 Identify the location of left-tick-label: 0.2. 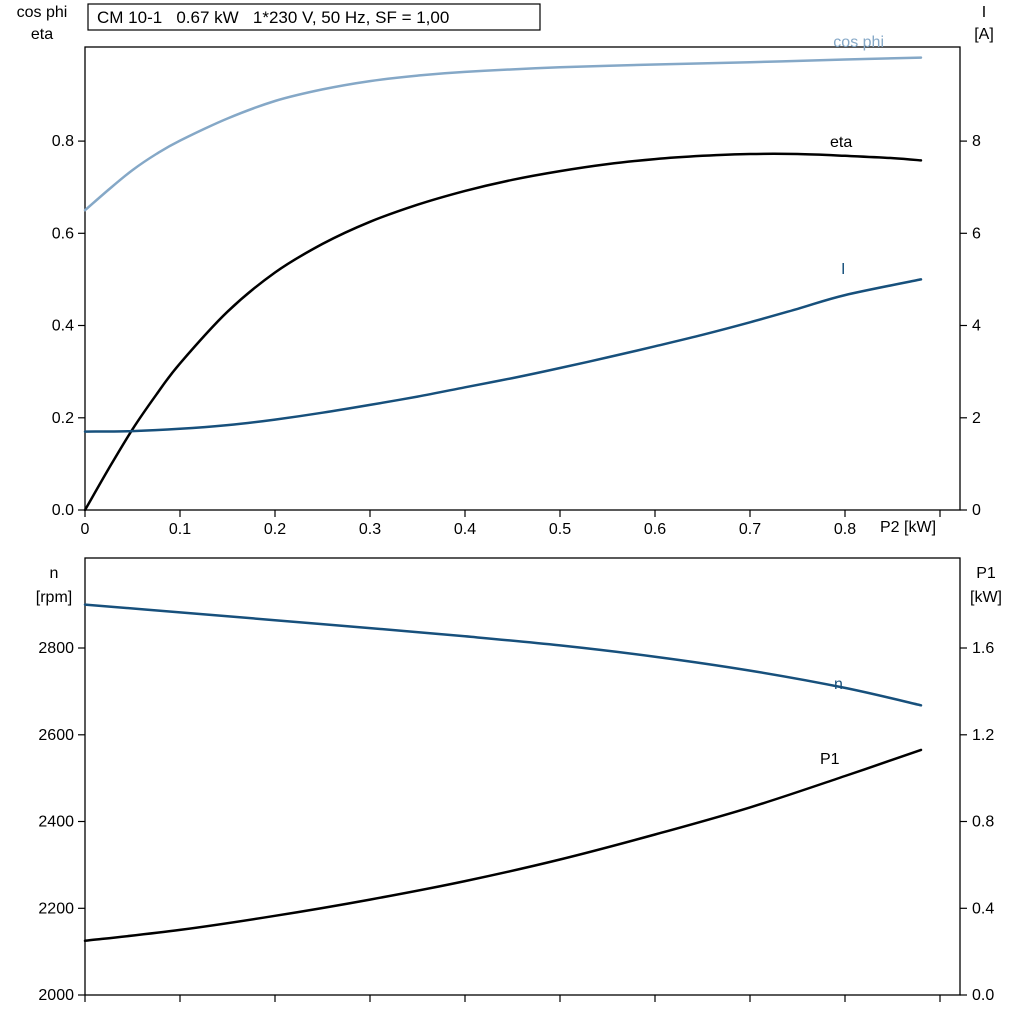
(63, 418).